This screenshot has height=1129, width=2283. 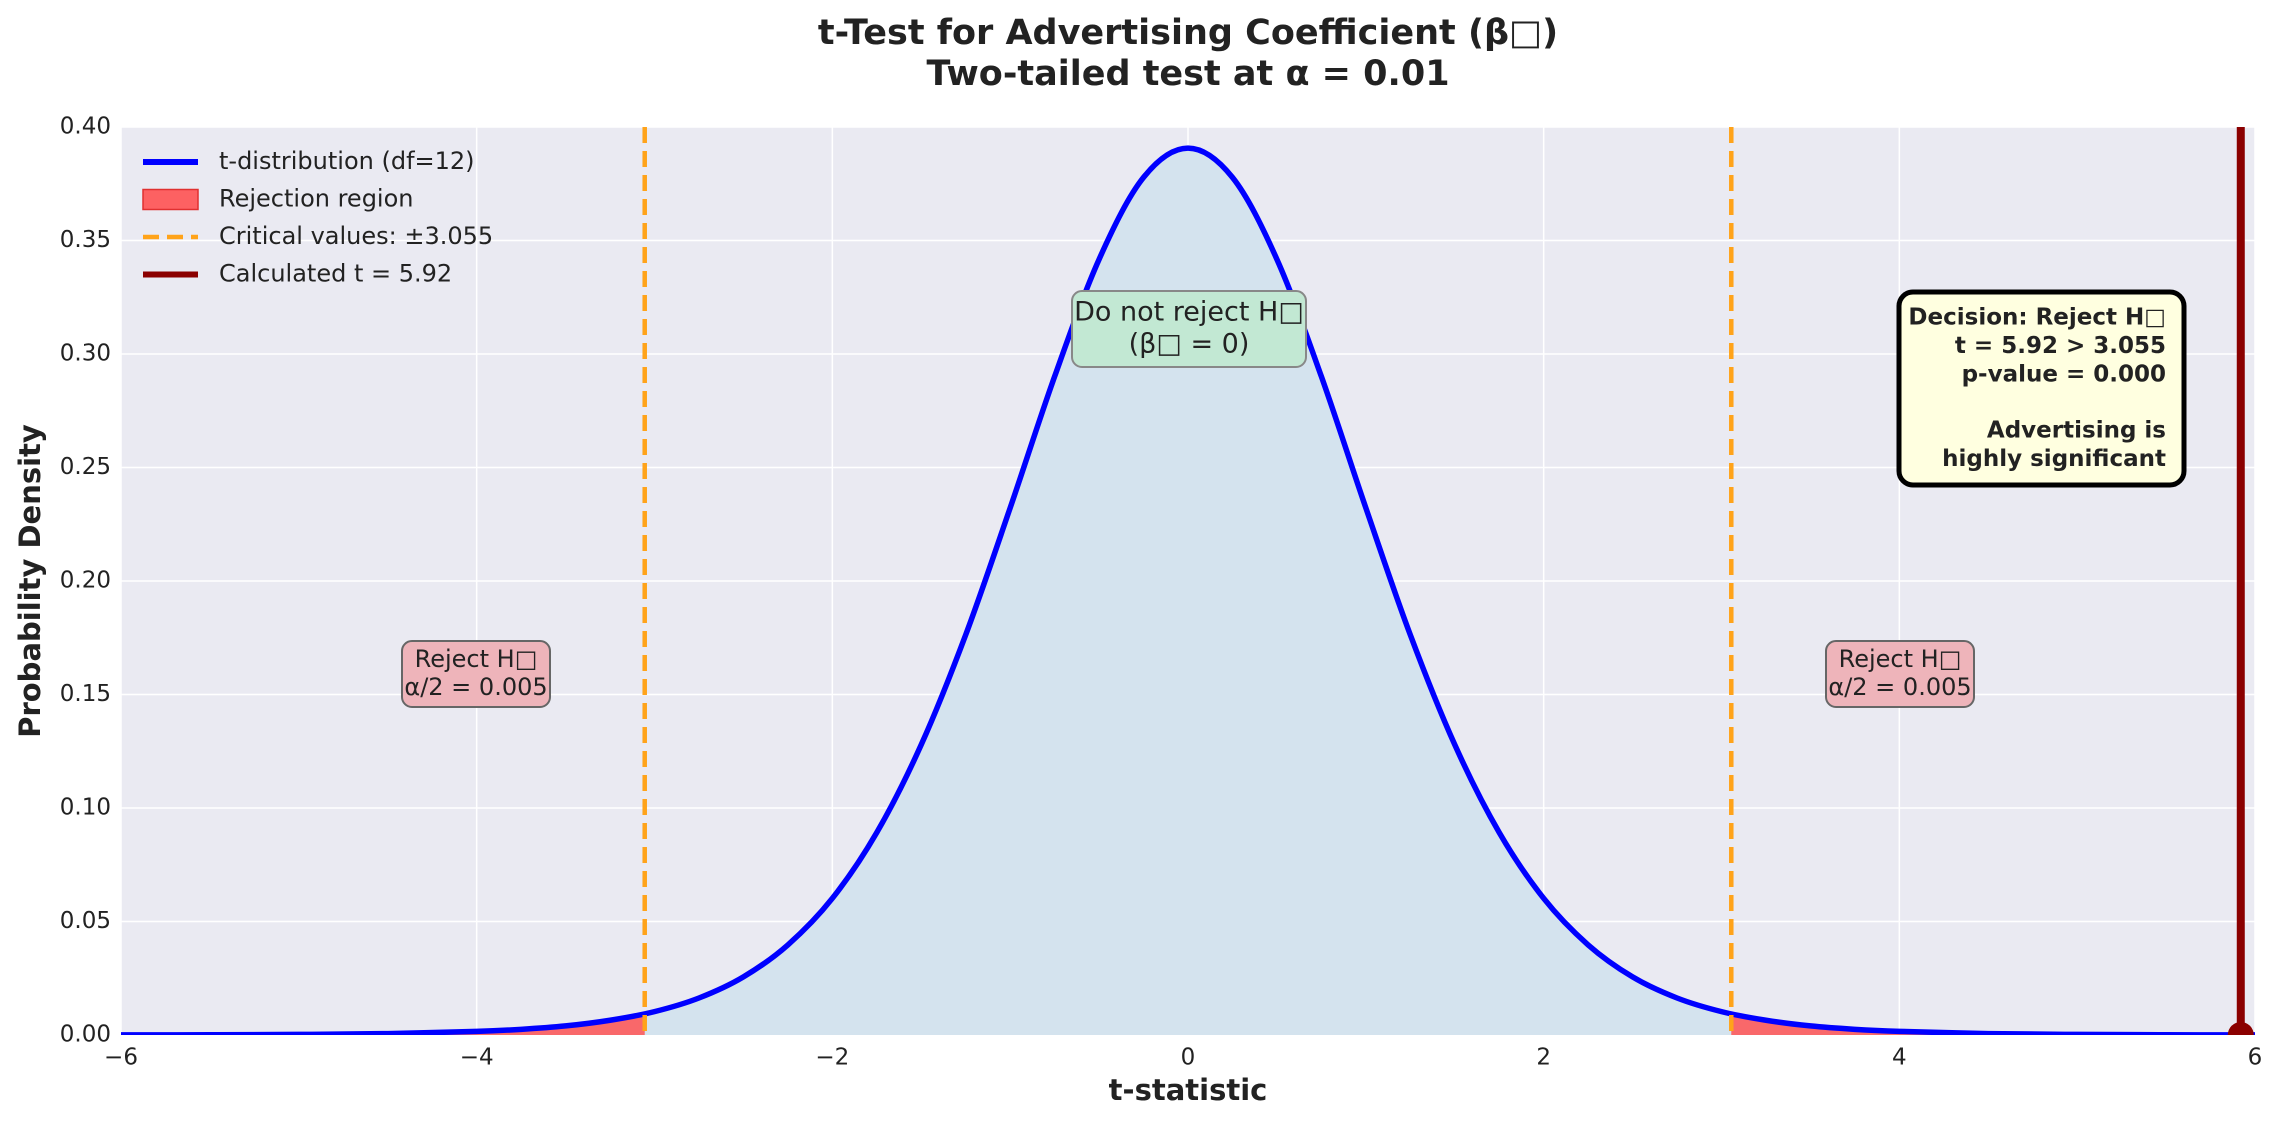 What do you see at coordinates (85, 127) in the screenshot?
I see `y-tick-label: 0.40` at bounding box center [85, 127].